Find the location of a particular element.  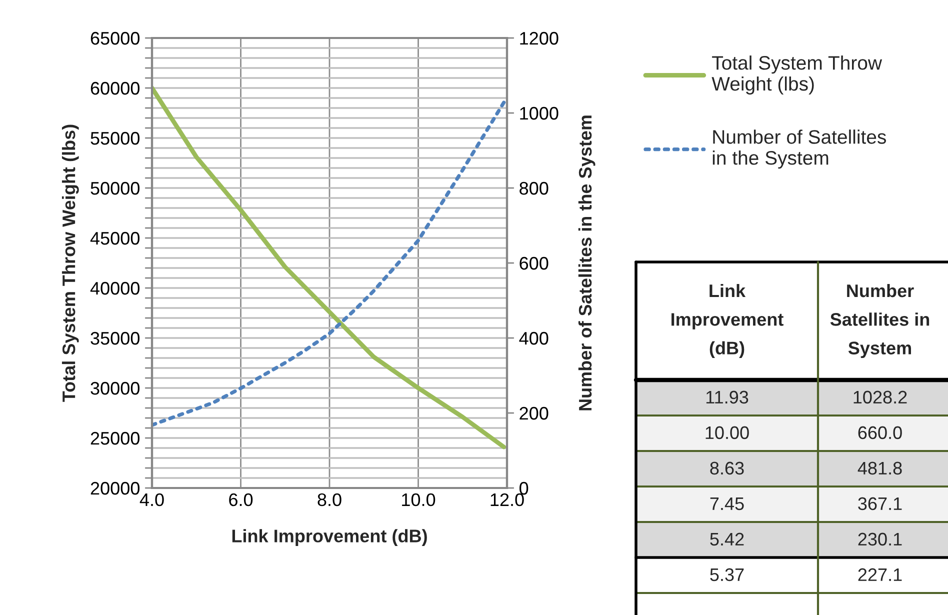

y2-tick-label: 1000 is located at coordinates (539, 113).